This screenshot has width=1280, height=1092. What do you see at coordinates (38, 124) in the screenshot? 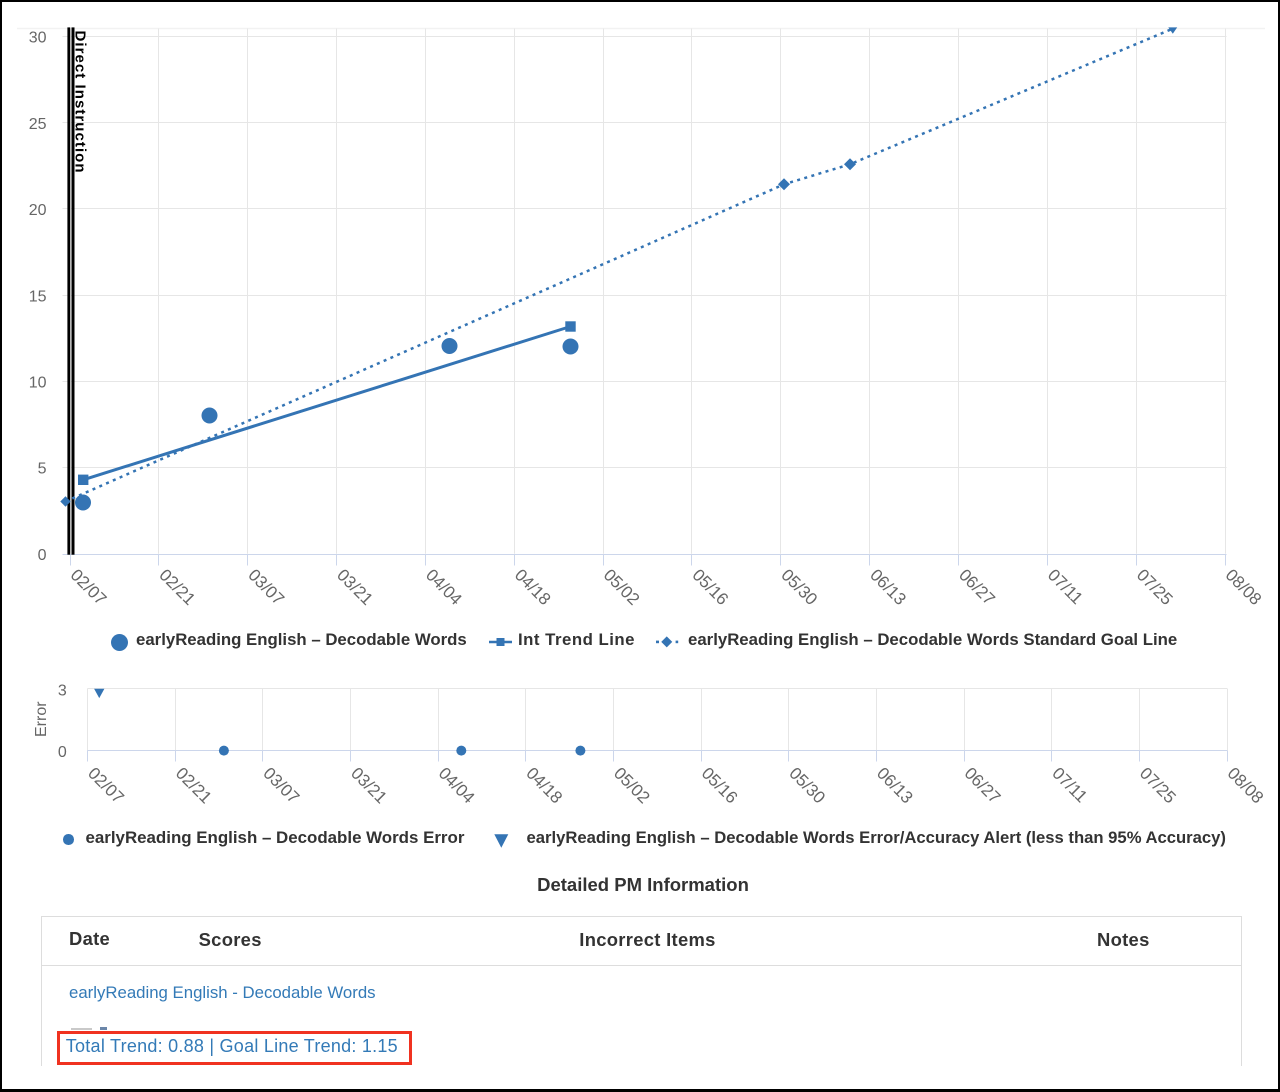
I see `svg-text: 25` at bounding box center [38, 124].